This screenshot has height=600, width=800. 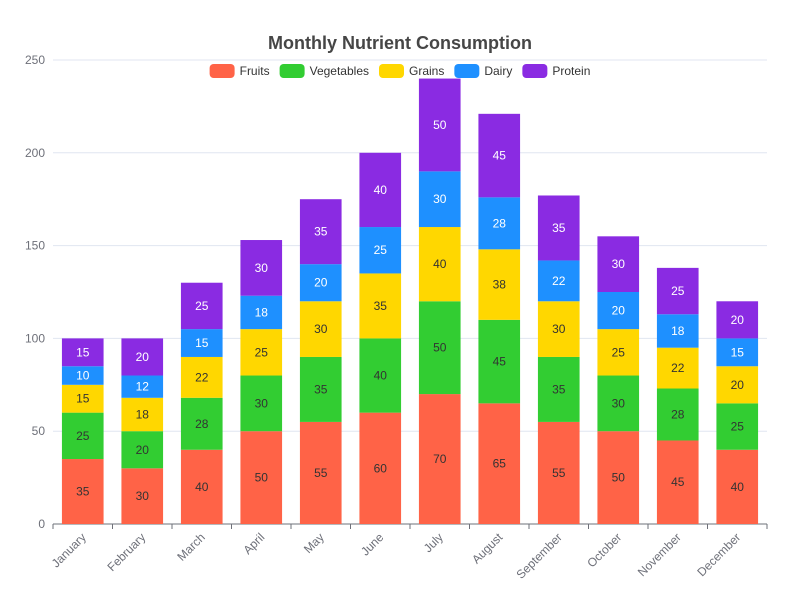 I want to click on data-label: 38, so click(x=500, y=285).